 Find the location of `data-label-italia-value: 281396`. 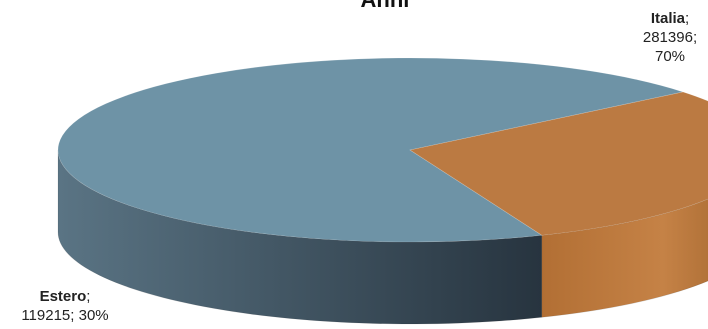

data-label-italia-value: 281396 is located at coordinates (667, 37).